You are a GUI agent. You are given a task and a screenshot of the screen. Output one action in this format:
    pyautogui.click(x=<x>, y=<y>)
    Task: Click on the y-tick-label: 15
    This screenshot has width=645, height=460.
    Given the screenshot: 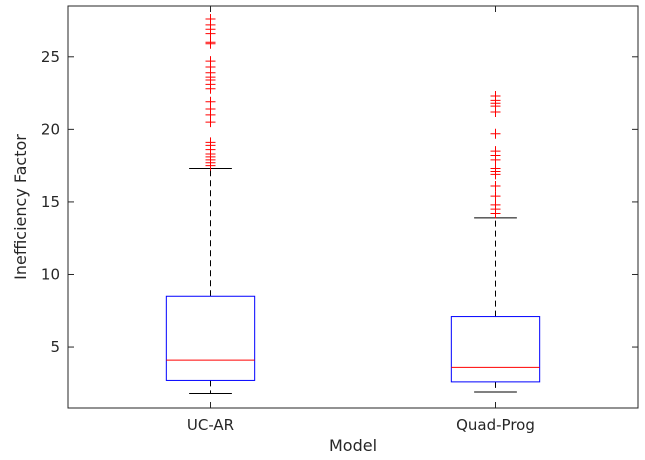 What is the action you would take?
    pyautogui.click(x=50, y=202)
    